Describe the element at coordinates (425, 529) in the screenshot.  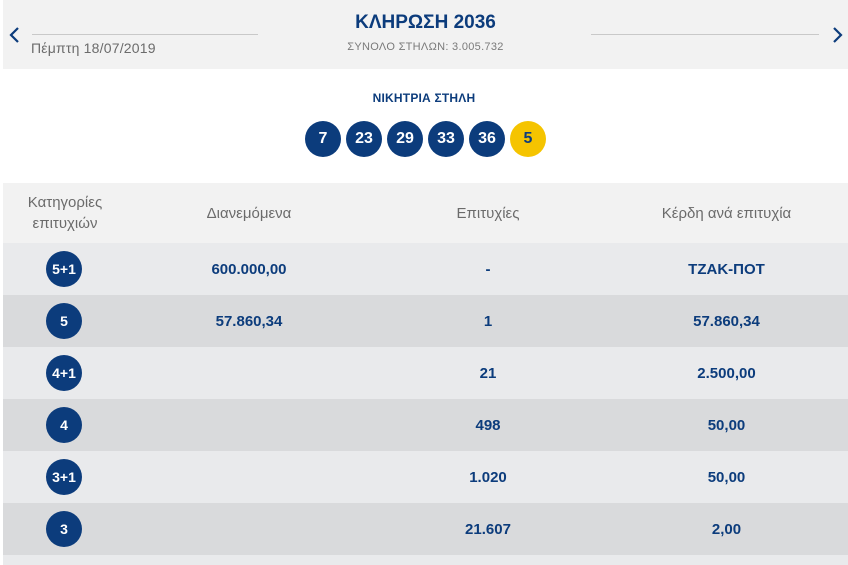
I see `table-row: 3 21.607 2,00` at that location.